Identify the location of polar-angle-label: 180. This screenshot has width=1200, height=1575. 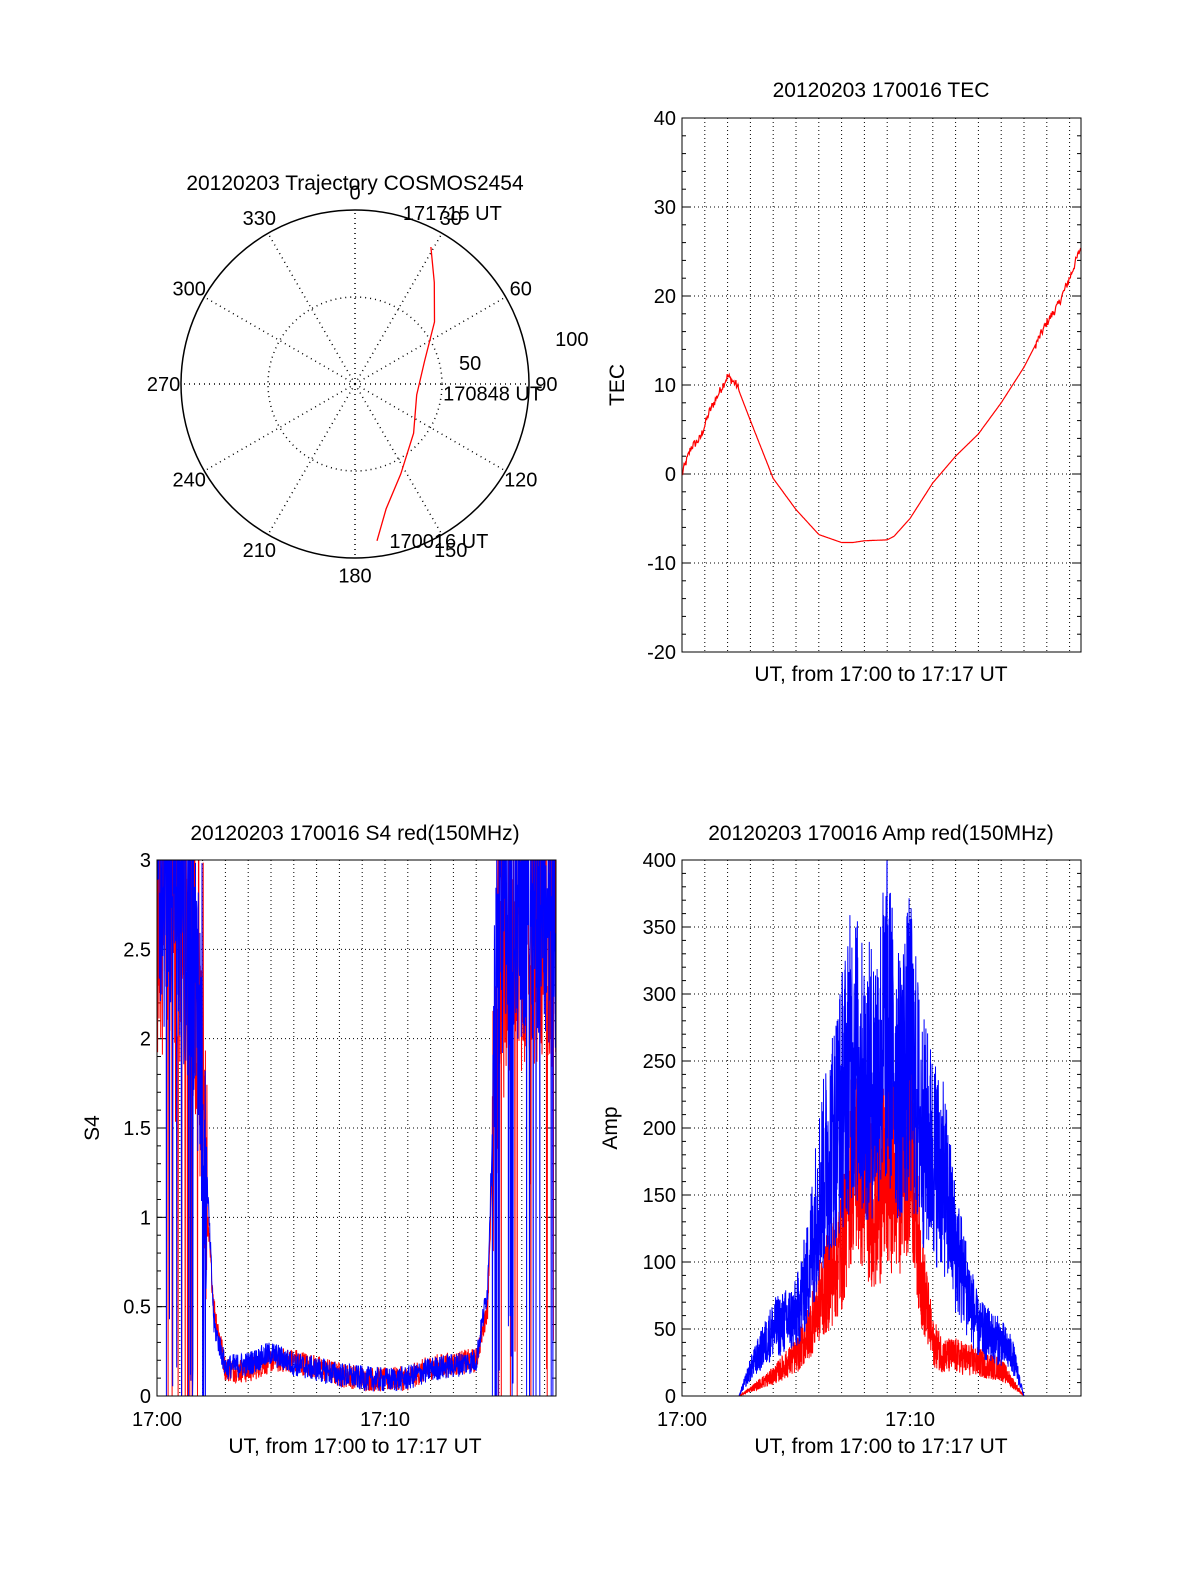
(354, 576).